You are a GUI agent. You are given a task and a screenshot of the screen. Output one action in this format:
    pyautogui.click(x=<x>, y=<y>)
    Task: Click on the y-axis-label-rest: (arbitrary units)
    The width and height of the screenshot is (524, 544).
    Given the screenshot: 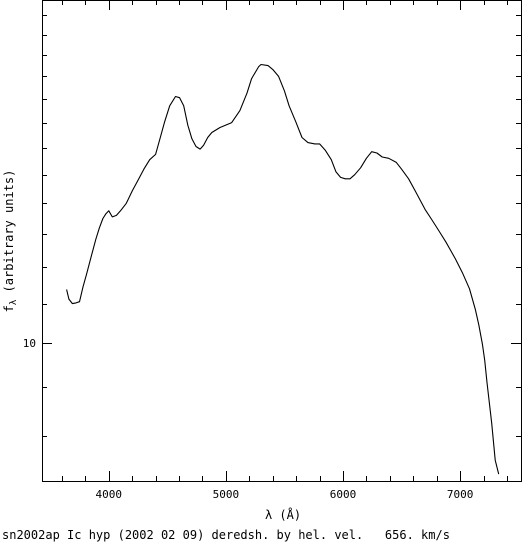 What is the action you would take?
    pyautogui.click(x=9, y=235)
    